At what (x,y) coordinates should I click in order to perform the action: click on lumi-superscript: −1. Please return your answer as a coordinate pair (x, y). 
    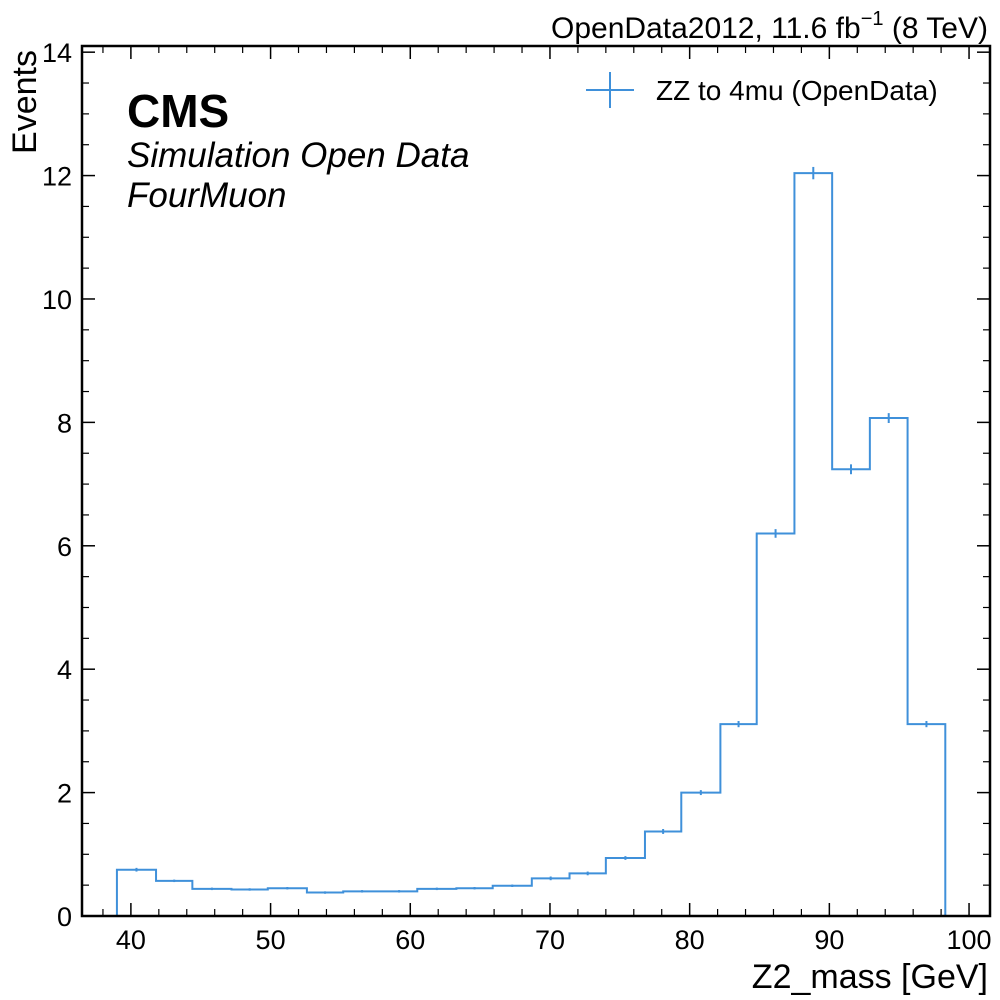
    Looking at the image, I should click on (872, 19).